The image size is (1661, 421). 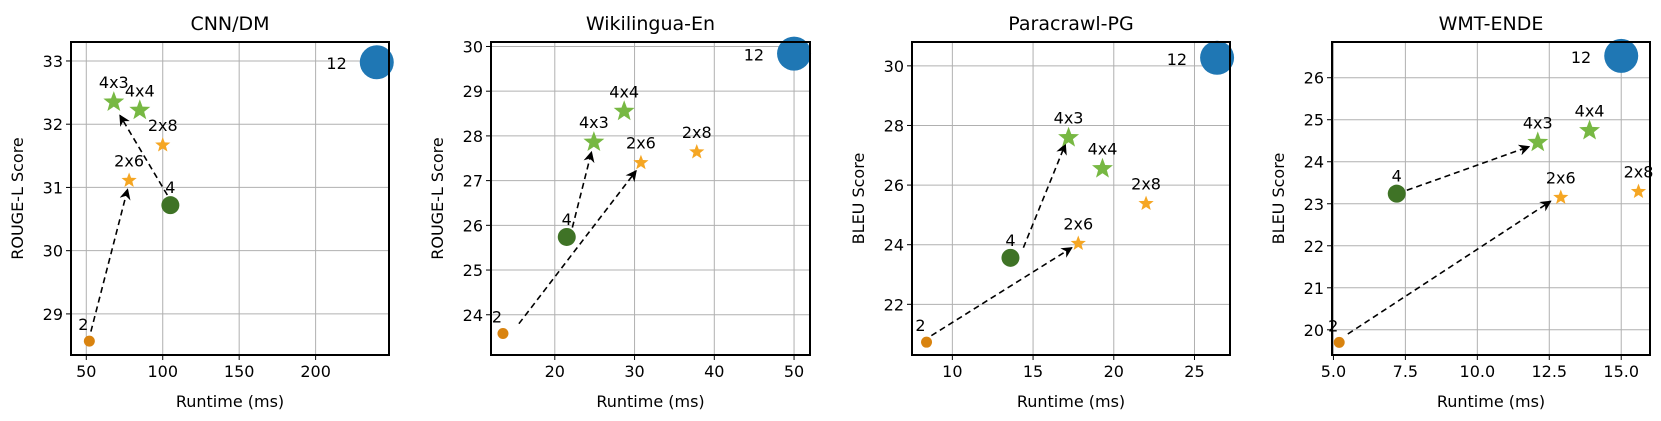 I want to click on y-tick-label: 27, so click(x=473, y=181).